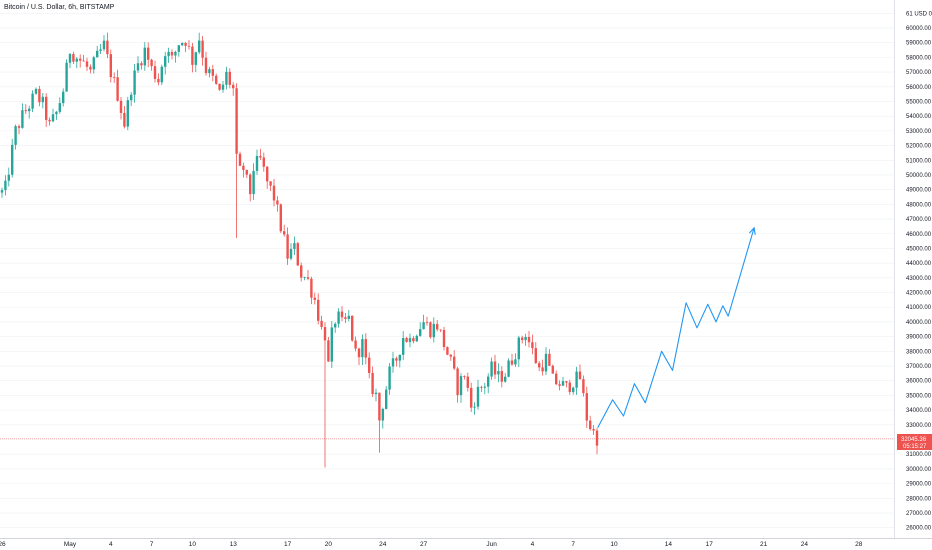  What do you see at coordinates (329, 544) in the screenshot?
I see `x-tick-label: 20` at bounding box center [329, 544].